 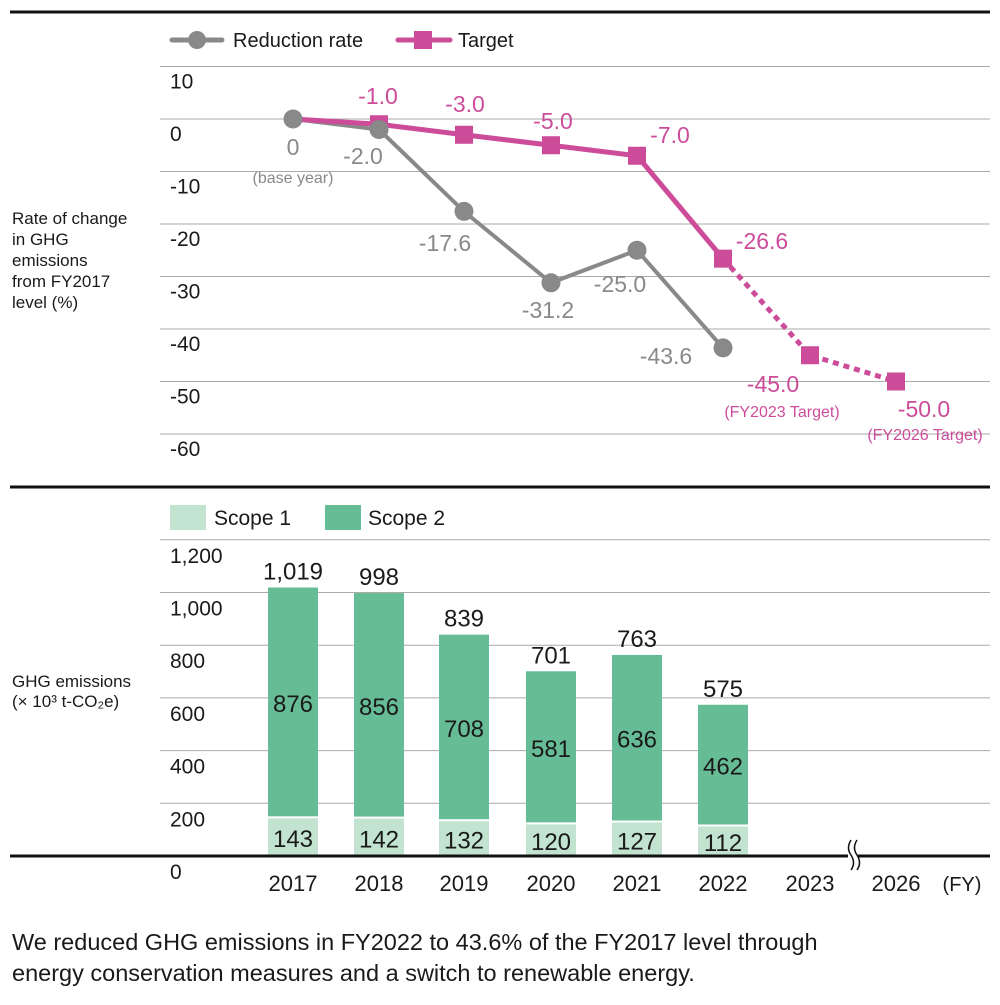 I want to click on axis-break-gap, so click(x=853, y=855).